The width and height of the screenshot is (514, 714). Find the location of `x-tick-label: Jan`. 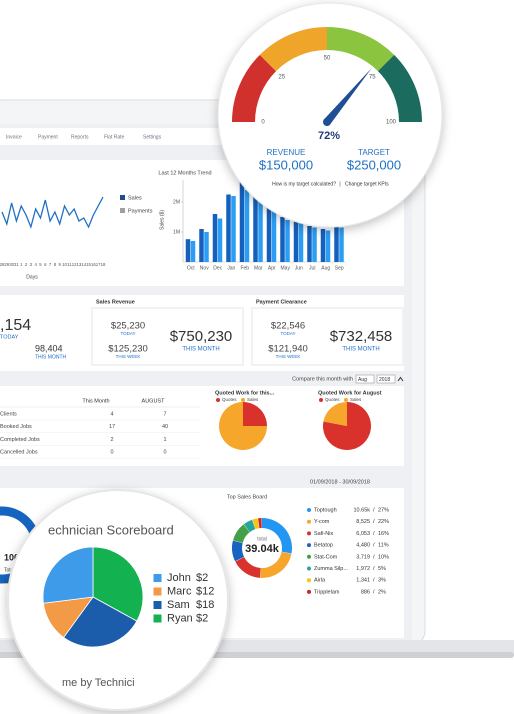

x-tick-label: Jan is located at coordinates (231, 268).